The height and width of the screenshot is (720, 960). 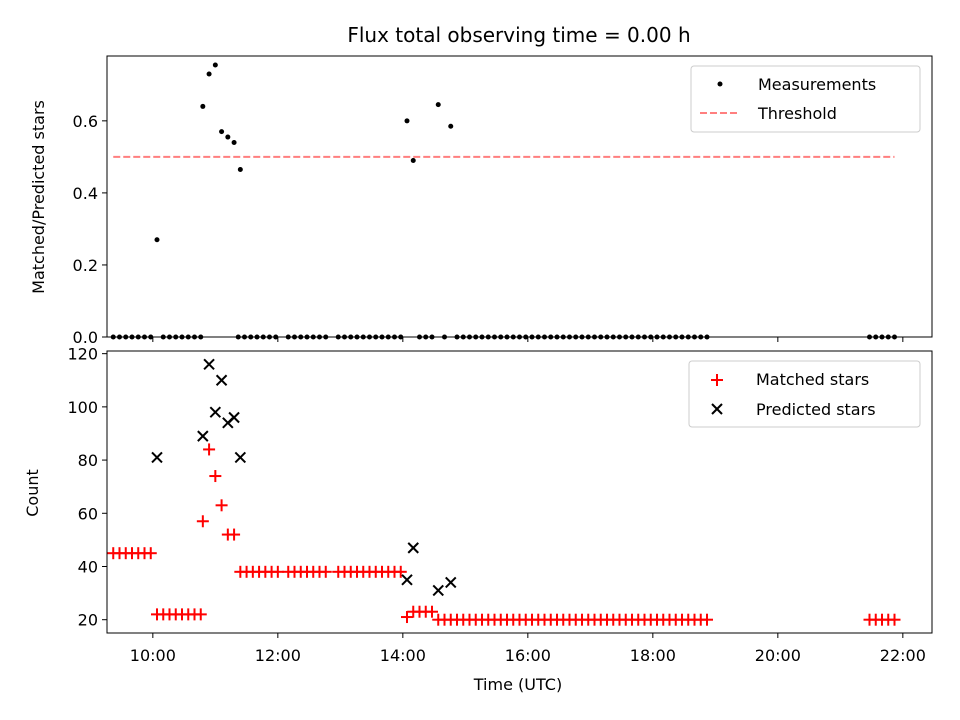 I want to click on top-legend-box, so click(x=805, y=99).